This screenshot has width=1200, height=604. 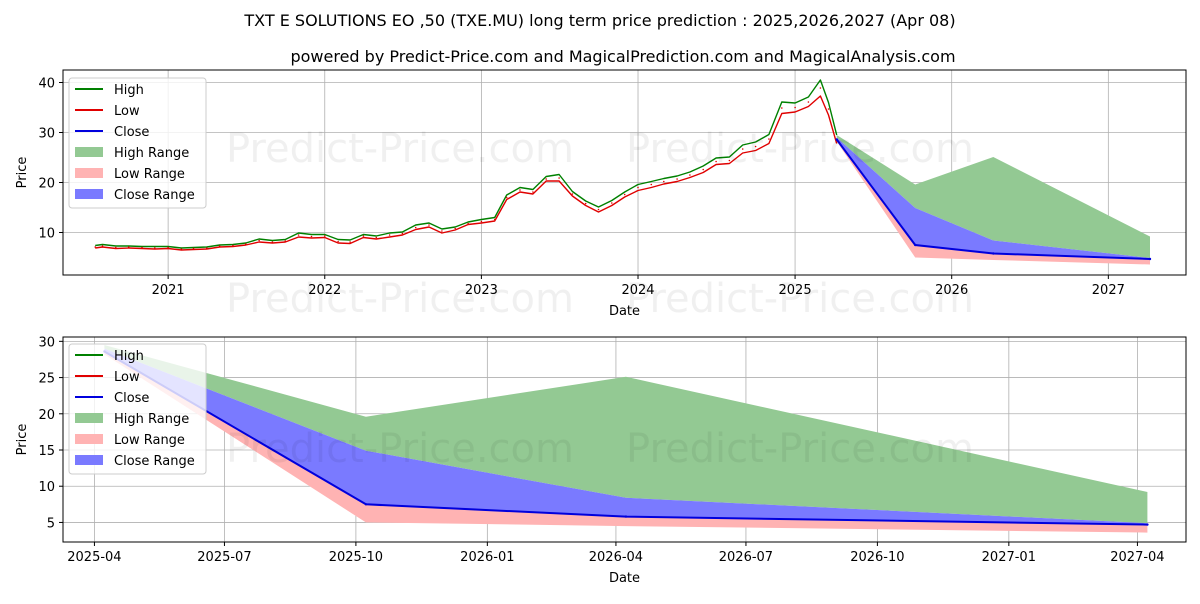 I want to click on close-forecast-line, so click(x=993, y=199).